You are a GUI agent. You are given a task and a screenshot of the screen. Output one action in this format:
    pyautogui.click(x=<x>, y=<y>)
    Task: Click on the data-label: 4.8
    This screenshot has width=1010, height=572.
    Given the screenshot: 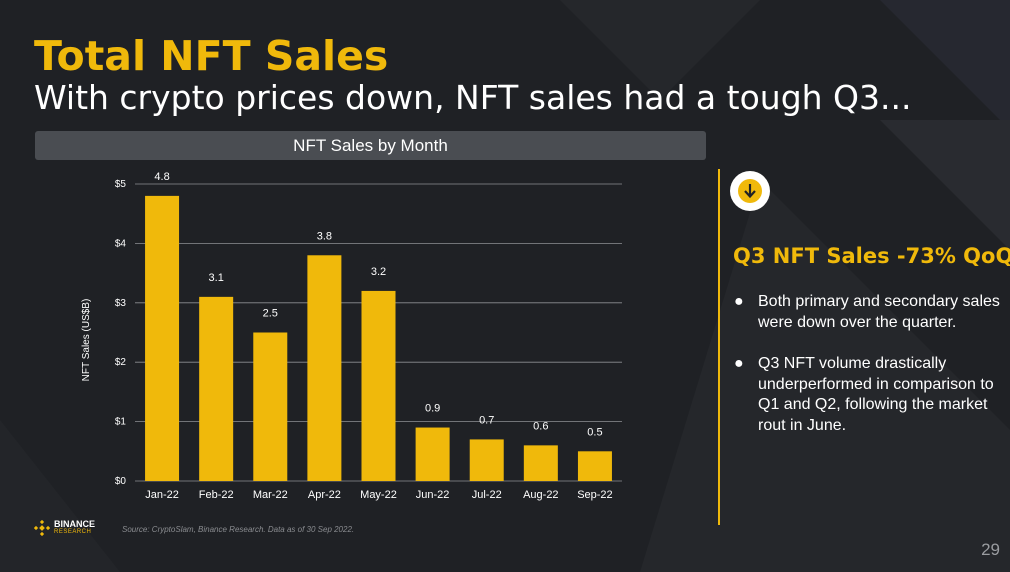 What is the action you would take?
    pyautogui.click(x=161, y=177)
    